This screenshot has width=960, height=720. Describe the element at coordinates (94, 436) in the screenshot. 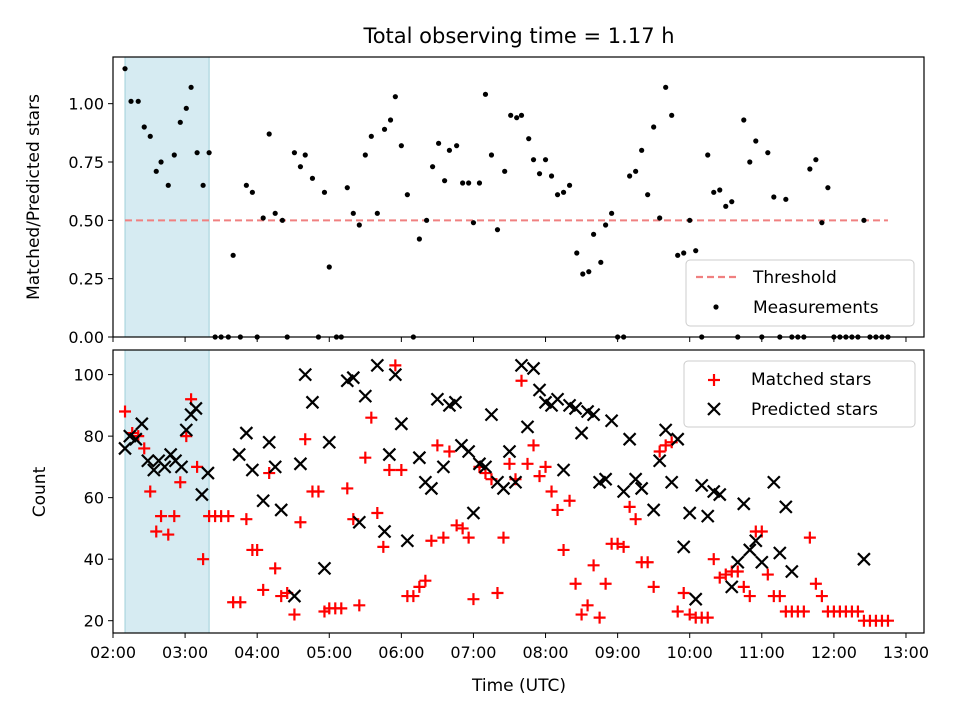

I see `y-tick-label: 80` at that location.